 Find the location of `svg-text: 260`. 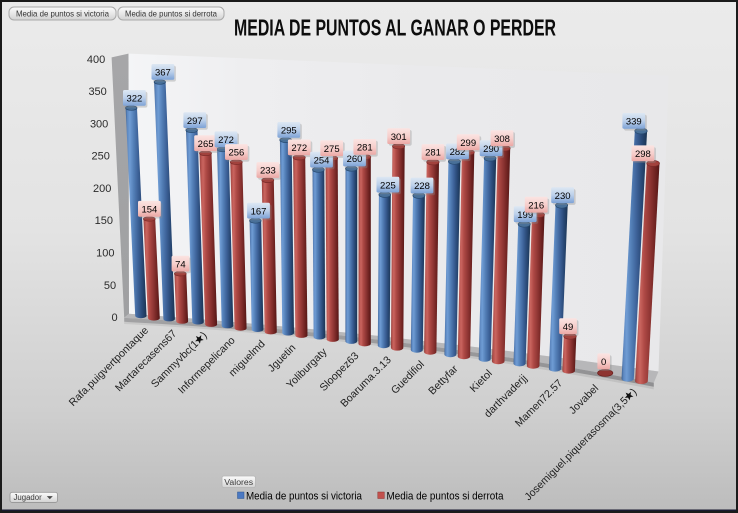

svg-text: 260 is located at coordinates (355, 159).